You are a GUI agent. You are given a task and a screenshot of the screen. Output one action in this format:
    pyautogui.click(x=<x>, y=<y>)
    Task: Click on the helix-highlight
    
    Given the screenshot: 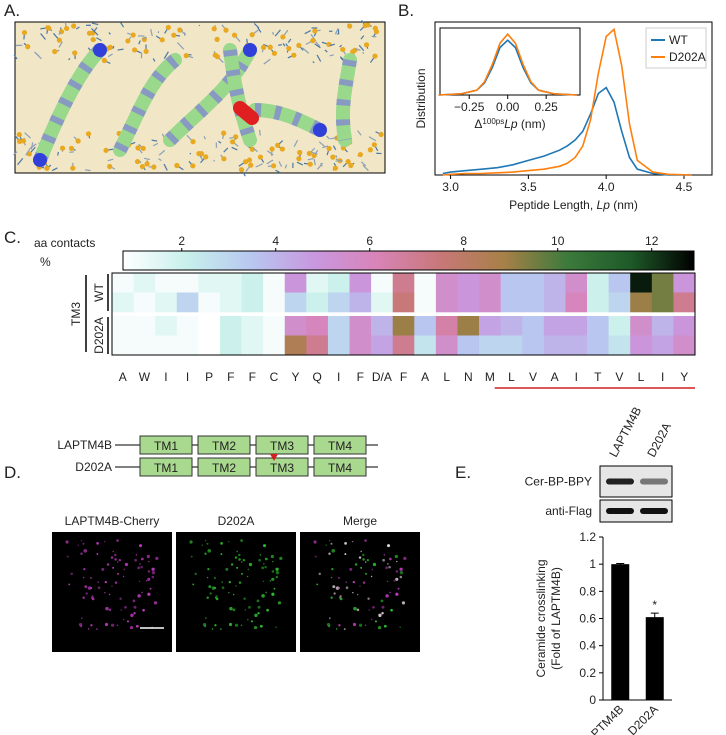 What is the action you would take?
    pyautogui.click(x=246, y=113)
    